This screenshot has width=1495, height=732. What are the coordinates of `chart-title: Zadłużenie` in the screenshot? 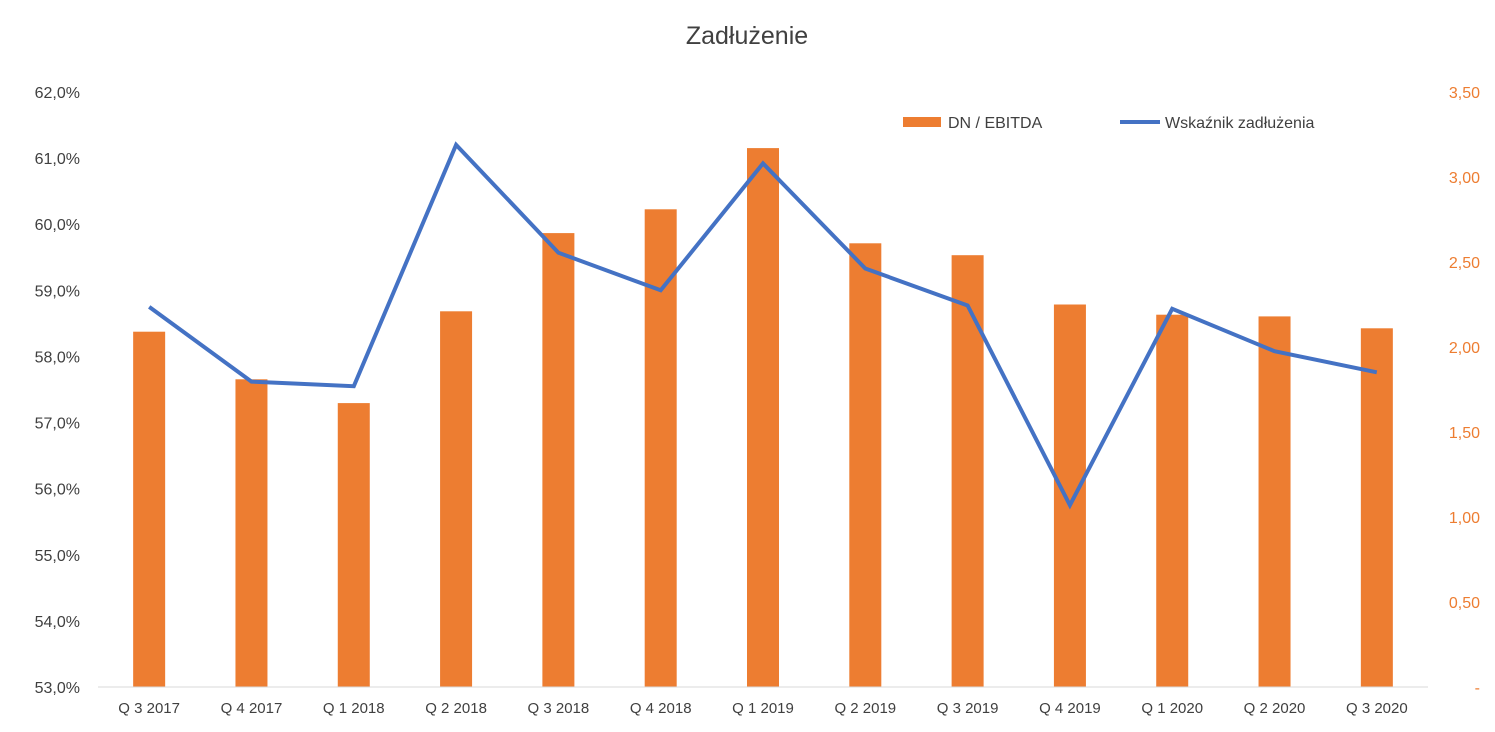 It's located at (747, 36).